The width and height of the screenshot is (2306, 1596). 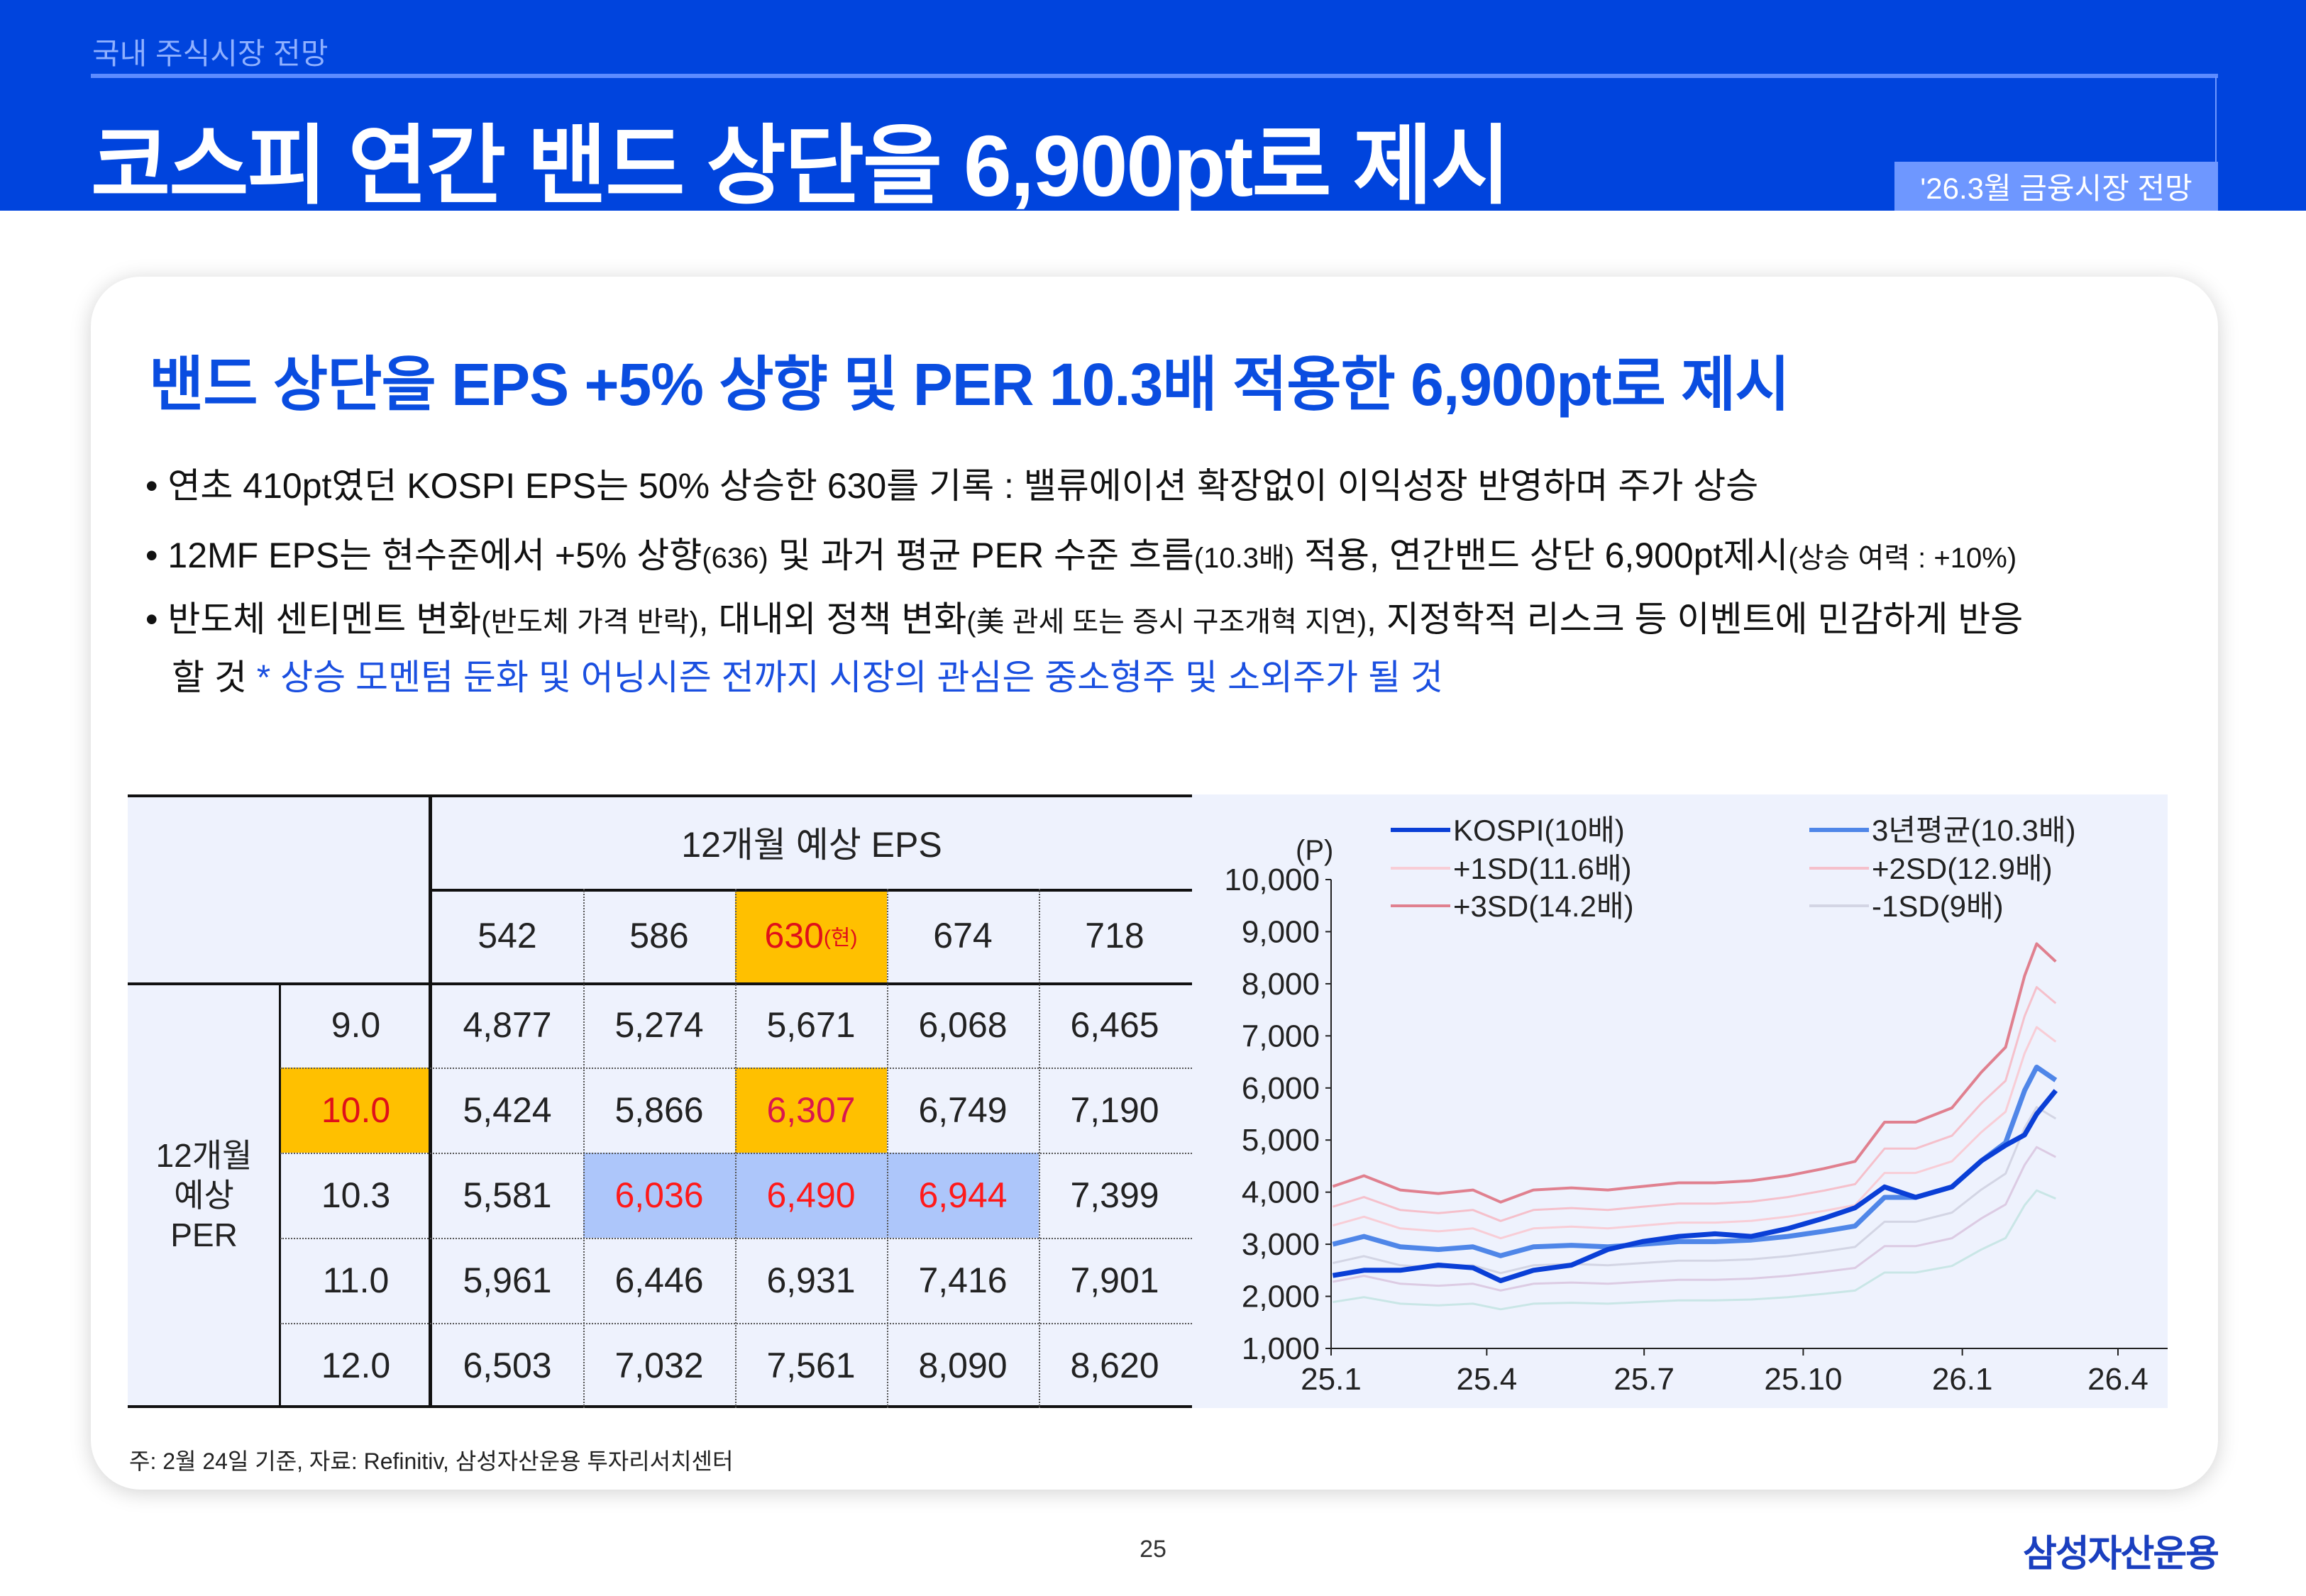 I want to click on legend-label: +3SD(14.2배), so click(x=1543, y=906).